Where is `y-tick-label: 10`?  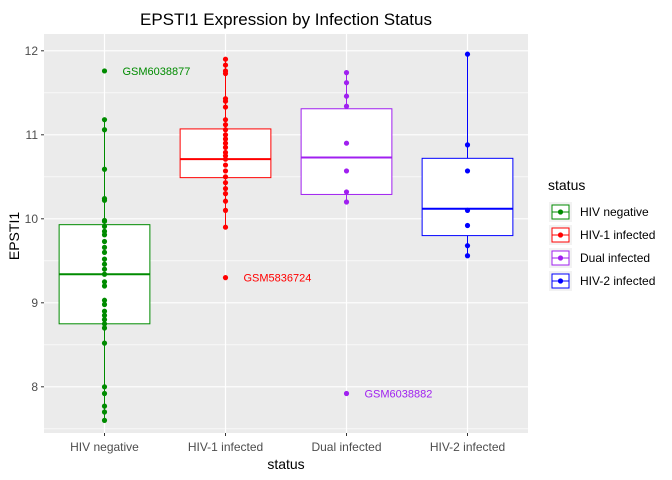
y-tick-label: 10 is located at coordinates (32, 219).